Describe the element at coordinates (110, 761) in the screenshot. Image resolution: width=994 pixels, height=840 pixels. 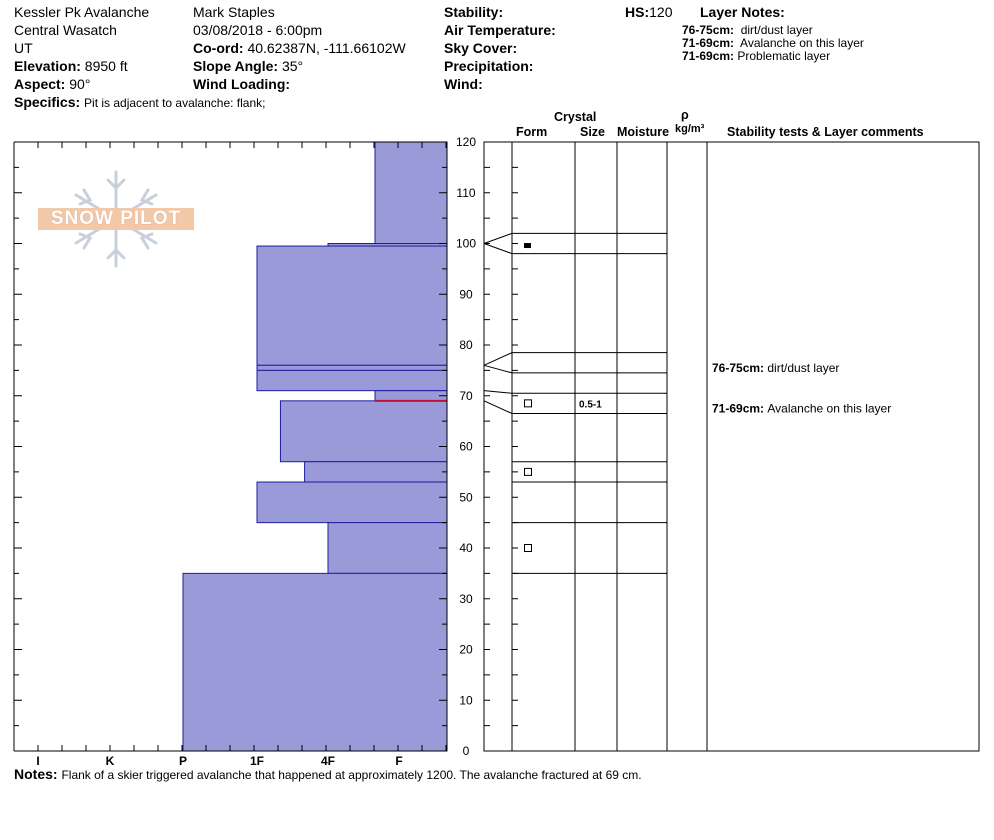
I see `x-tick-label: K` at that location.